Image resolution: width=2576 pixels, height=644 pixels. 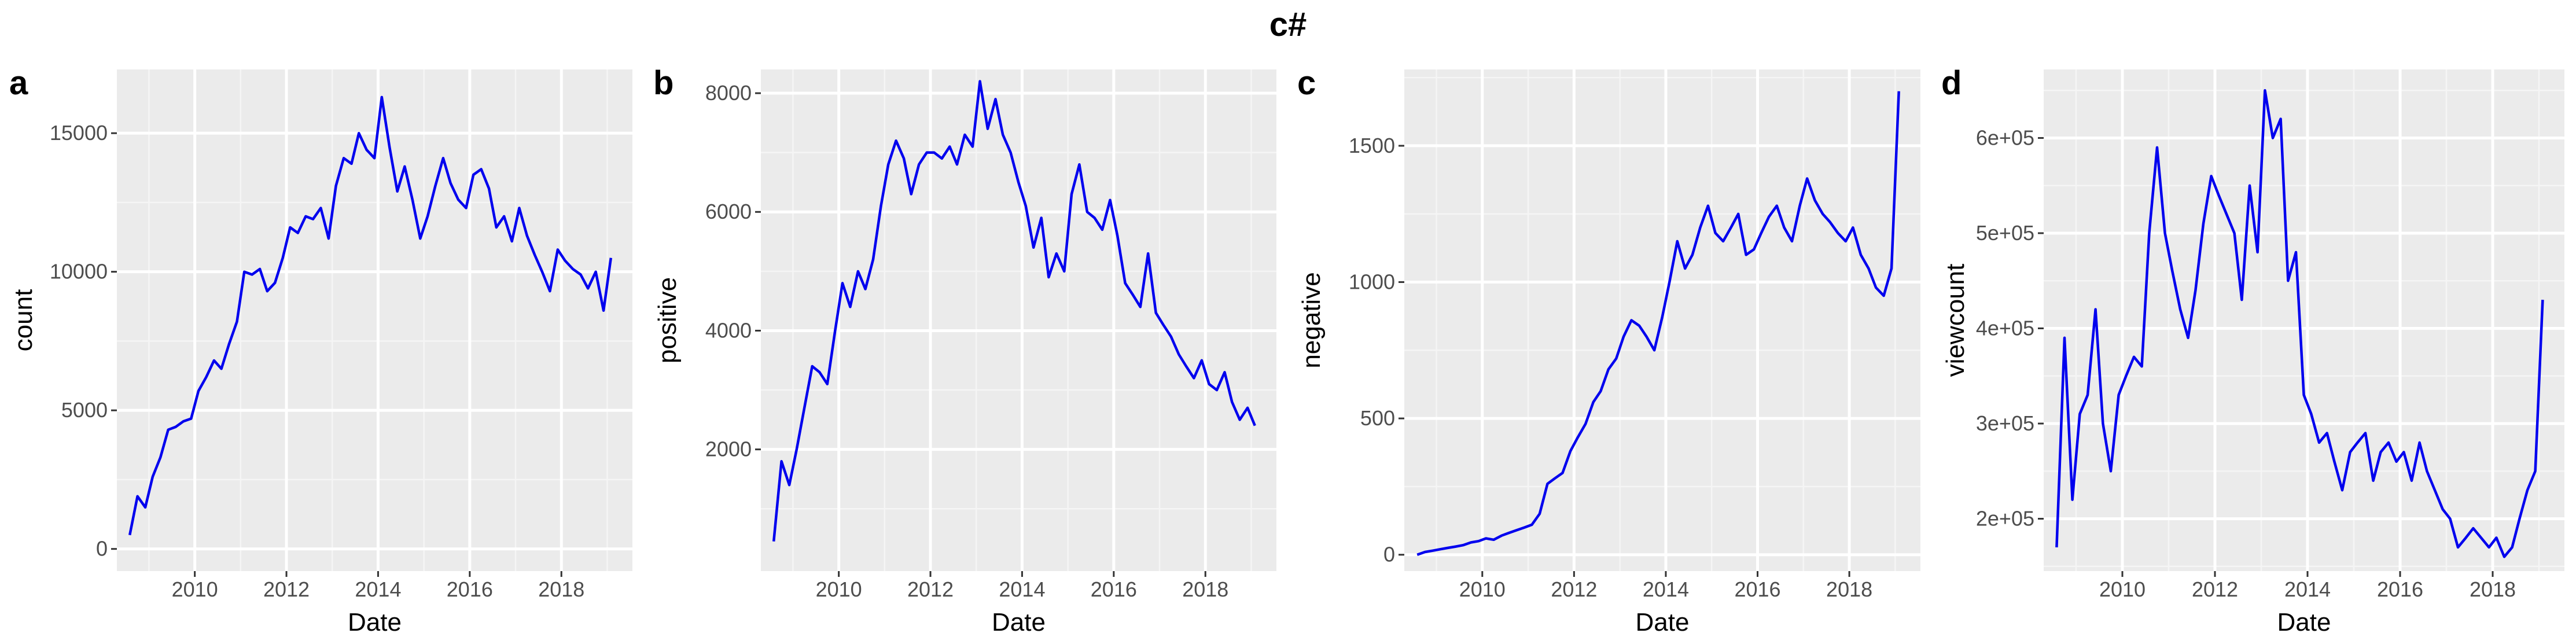 What do you see at coordinates (1377, 418) in the screenshot?
I see `y-tick-label: 500` at bounding box center [1377, 418].